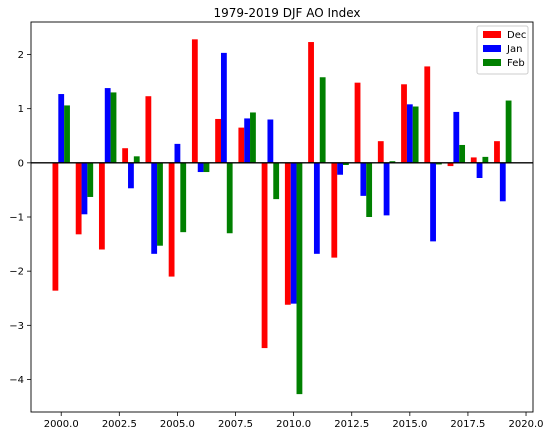 This screenshot has width=552, height=436. I want to click on bar-feb-2016, so click(438, 163).